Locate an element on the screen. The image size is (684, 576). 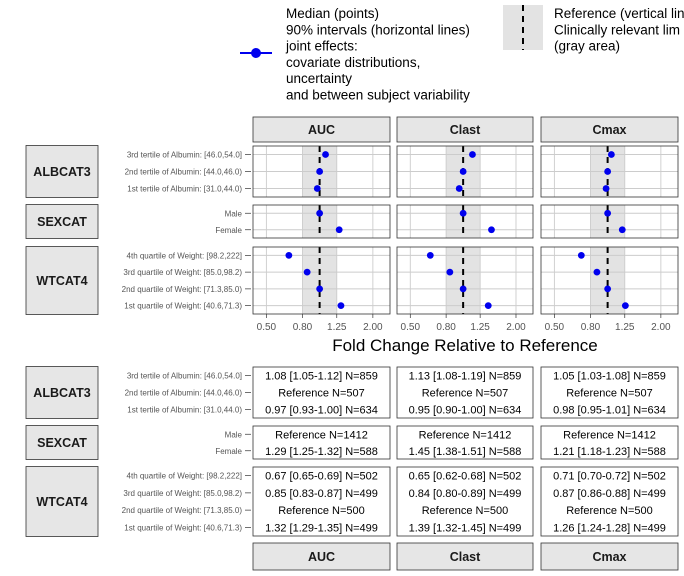
table-group-label: WTCAT4 is located at coordinates (61, 502).